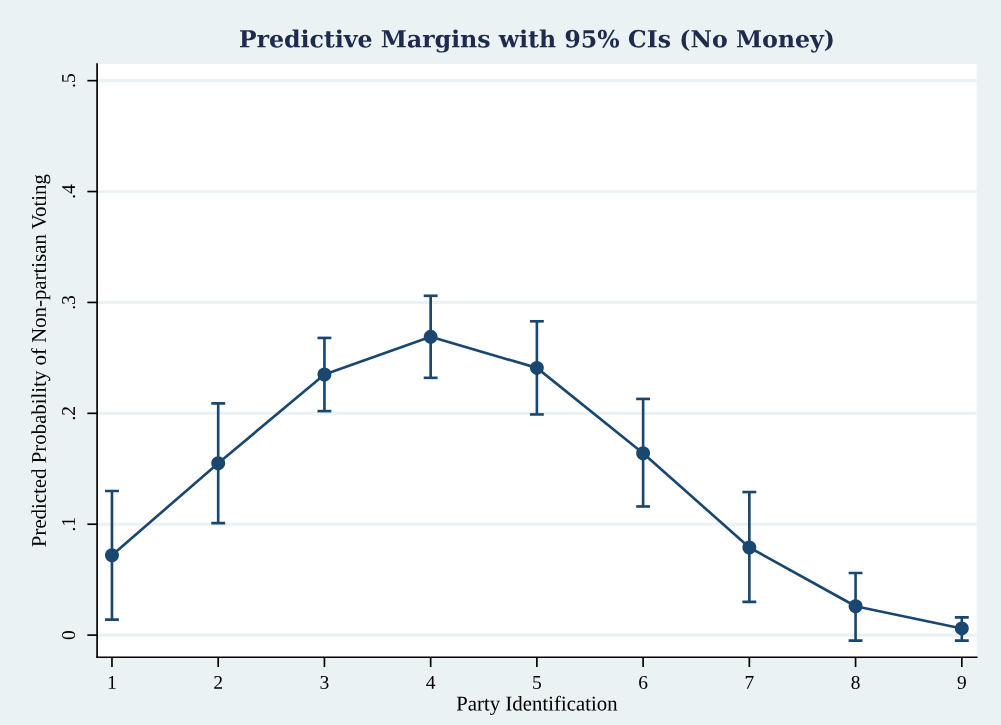 This screenshot has height=725, width=1001. What do you see at coordinates (749, 682) in the screenshot?
I see `x-tick-label: 7` at bounding box center [749, 682].